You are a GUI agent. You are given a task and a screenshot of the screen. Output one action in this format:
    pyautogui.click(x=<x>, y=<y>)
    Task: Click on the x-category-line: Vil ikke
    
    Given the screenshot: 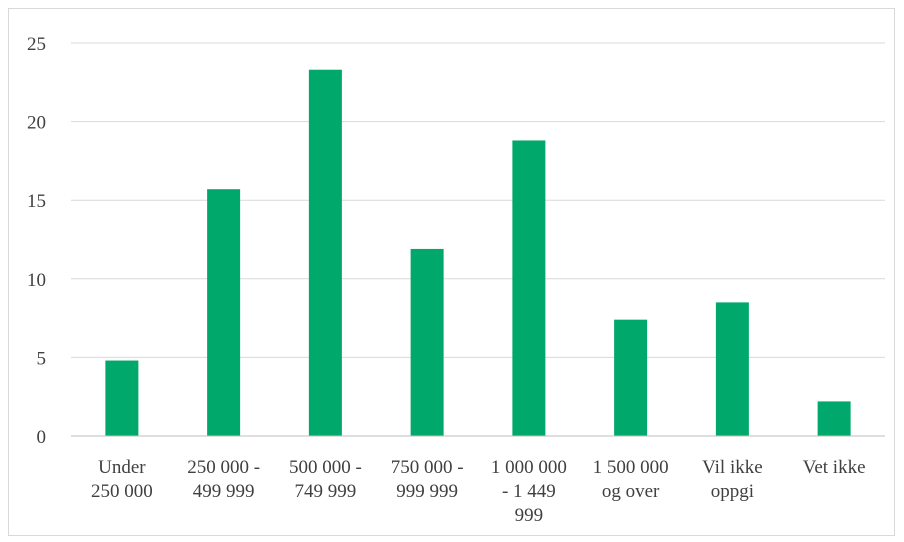 What is the action you would take?
    pyautogui.click(x=732, y=467)
    